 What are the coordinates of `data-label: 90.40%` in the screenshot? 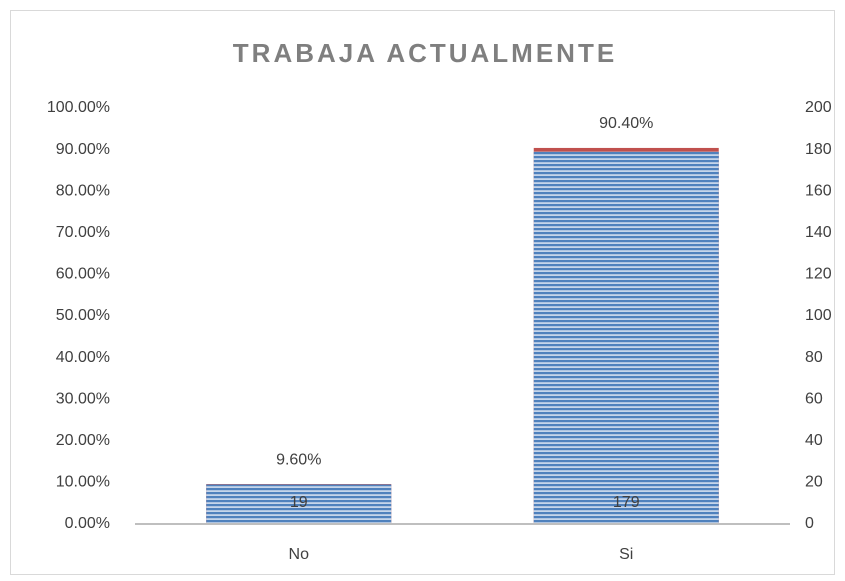 It's located at (626, 123).